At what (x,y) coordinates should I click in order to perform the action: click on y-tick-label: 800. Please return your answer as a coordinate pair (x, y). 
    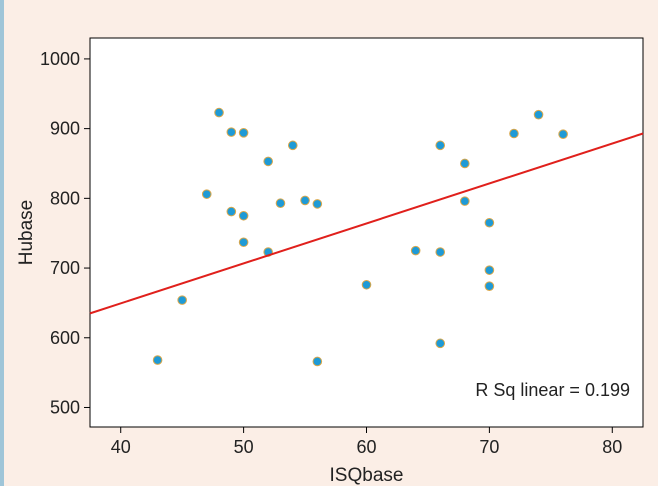
    Looking at the image, I should click on (65, 198).